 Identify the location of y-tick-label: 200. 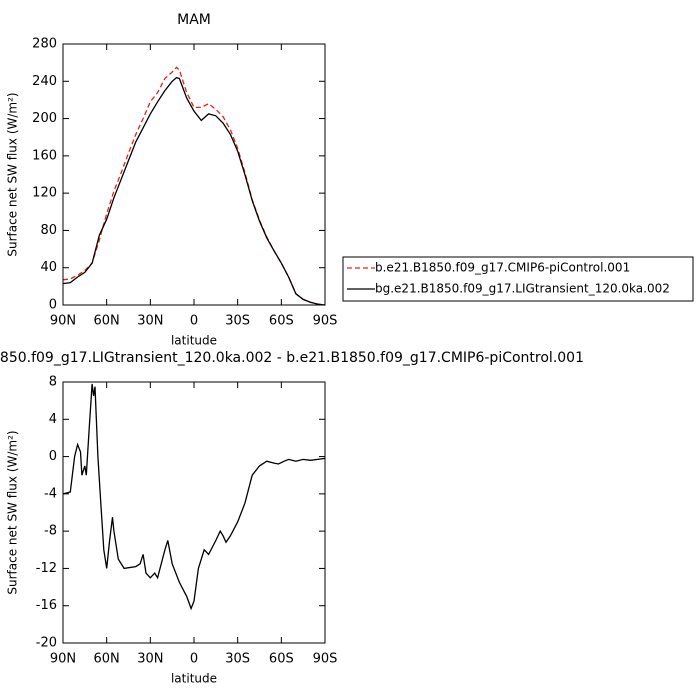
(44, 118).